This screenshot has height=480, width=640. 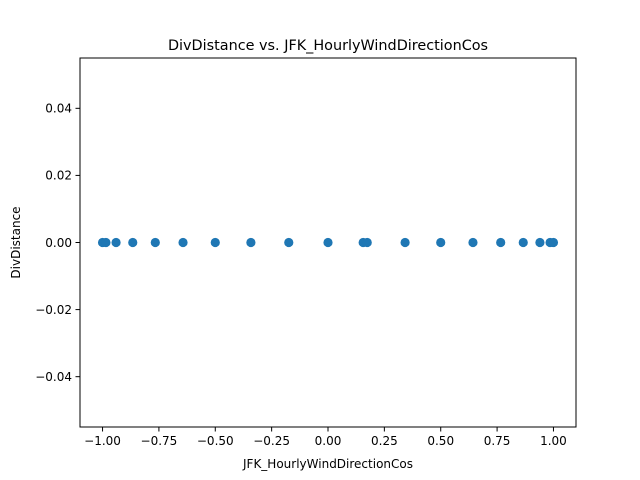 What do you see at coordinates (553, 441) in the screenshot?
I see `x-tick-label: 1.00` at bounding box center [553, 441].